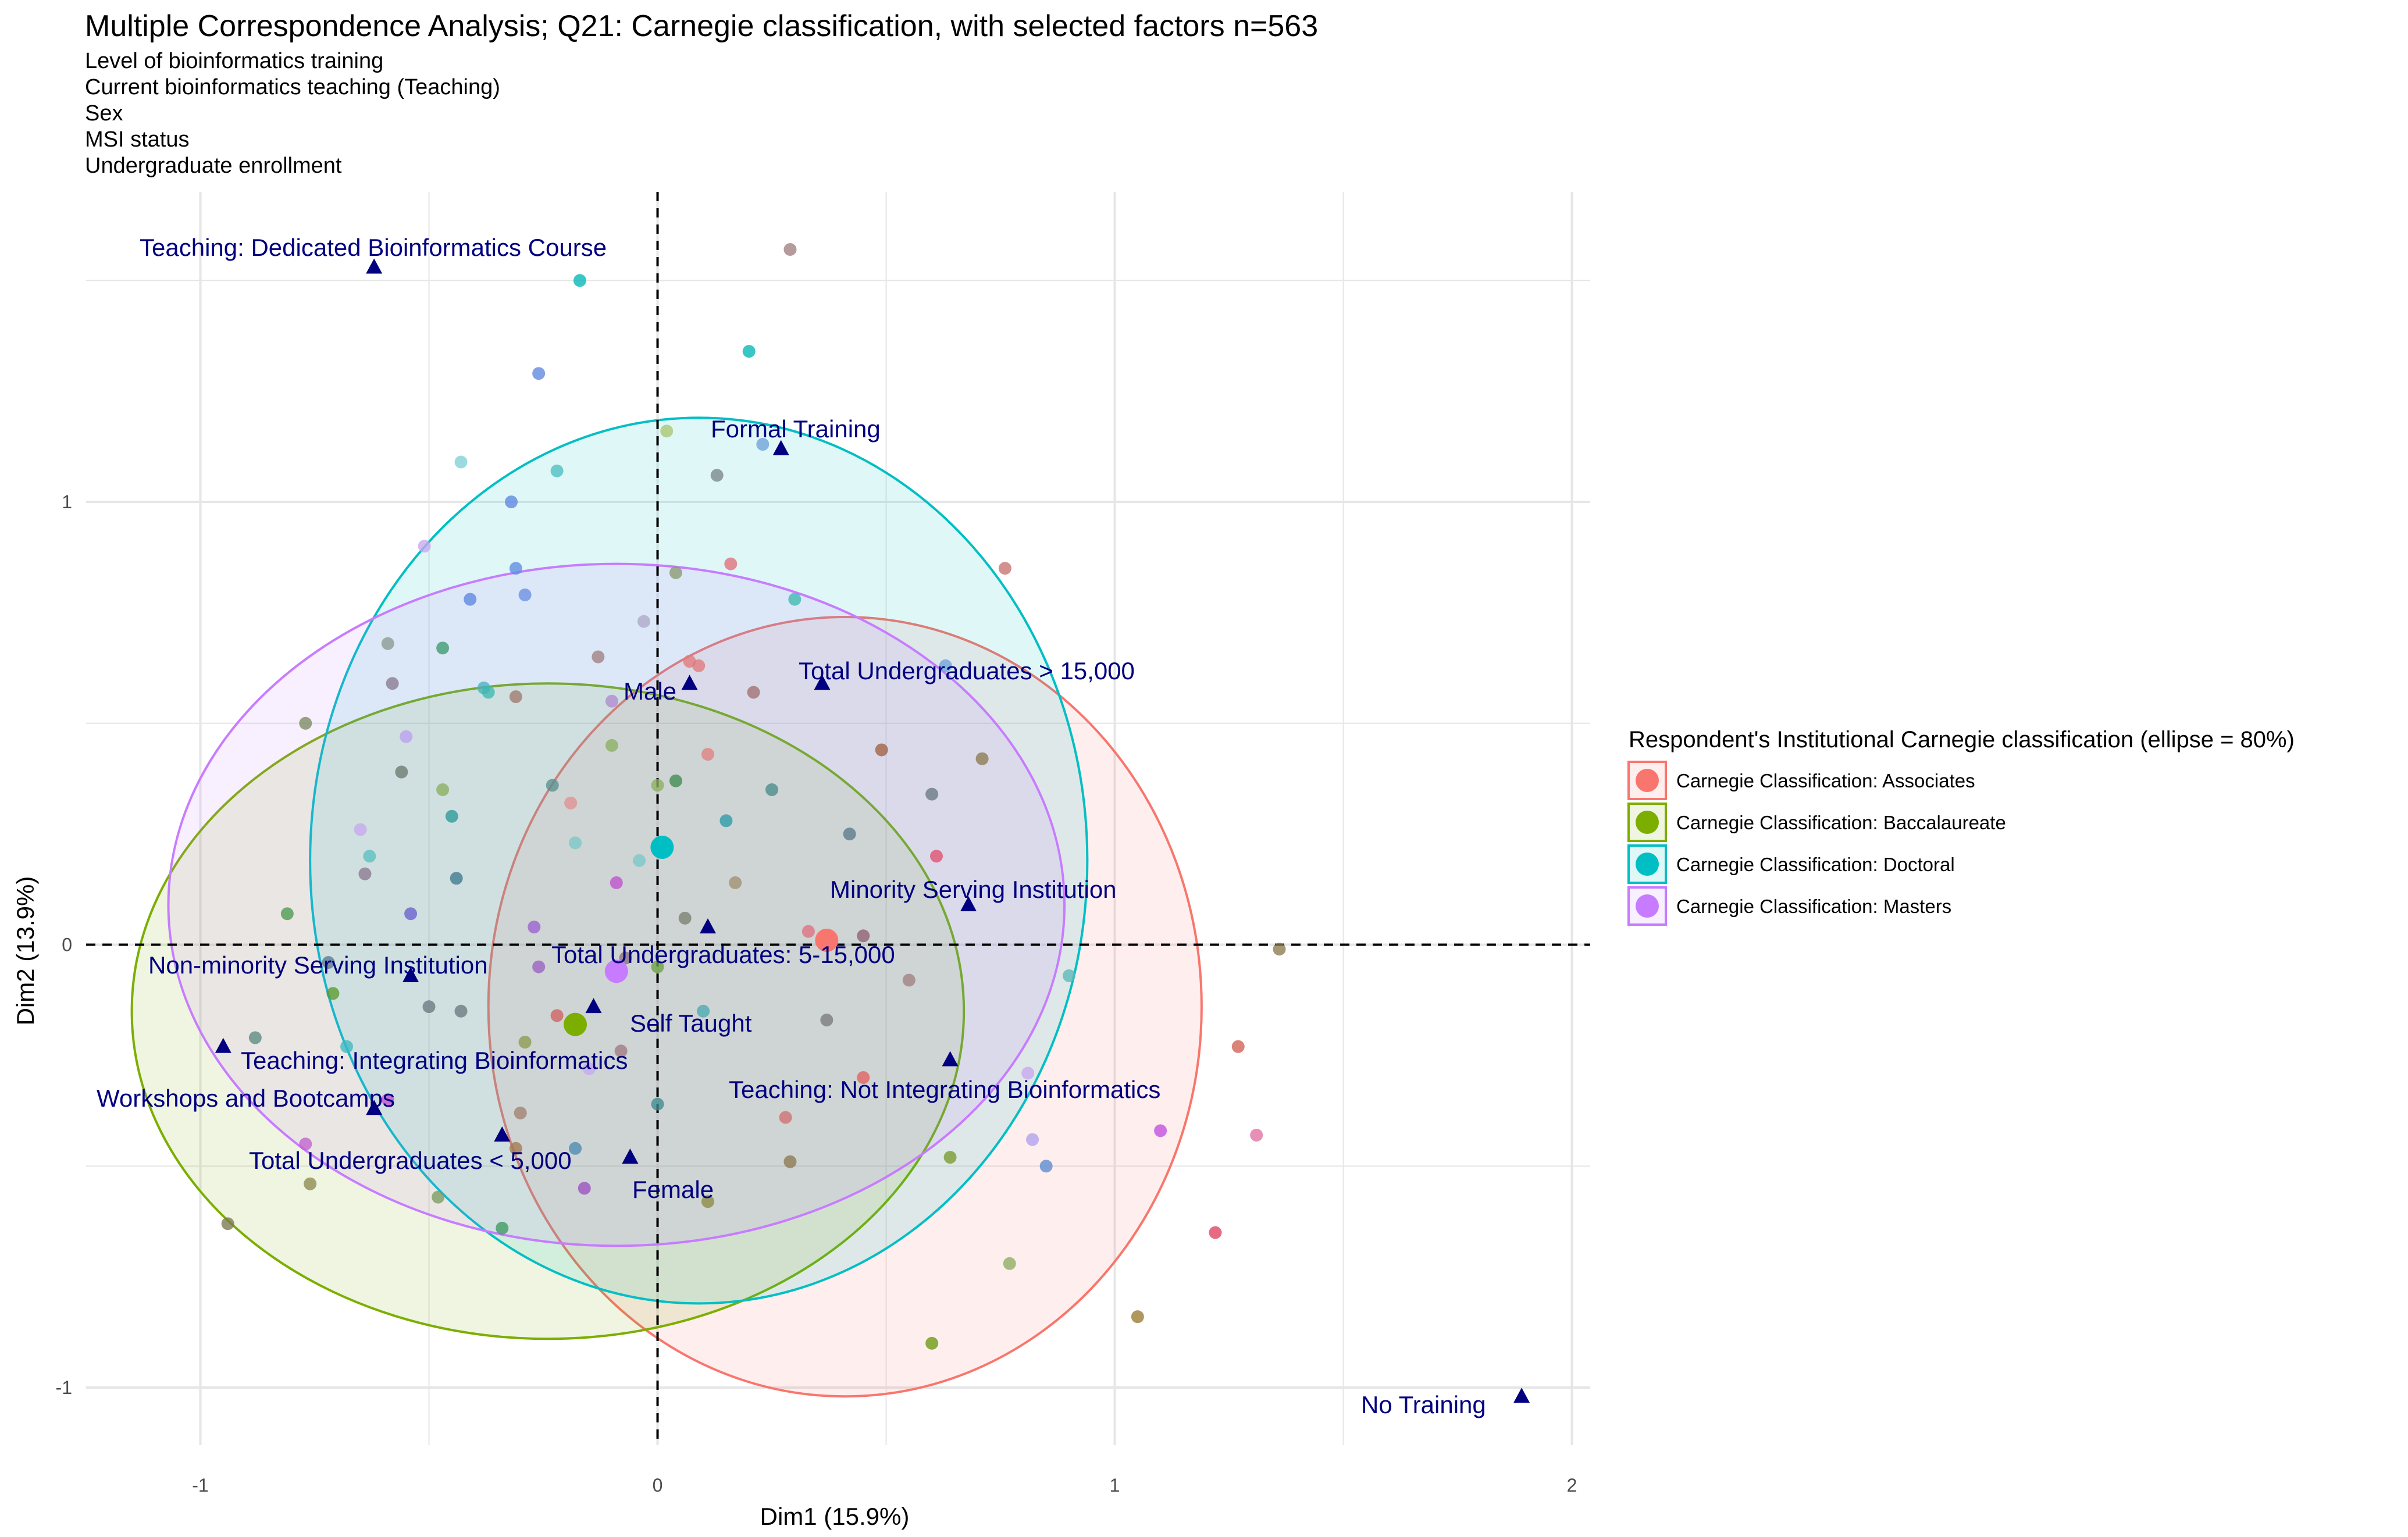 The image size is (2408, 1537). Describe the element at coordinates (701, 935) in the screenshot. I see `group-centroids` at that location.